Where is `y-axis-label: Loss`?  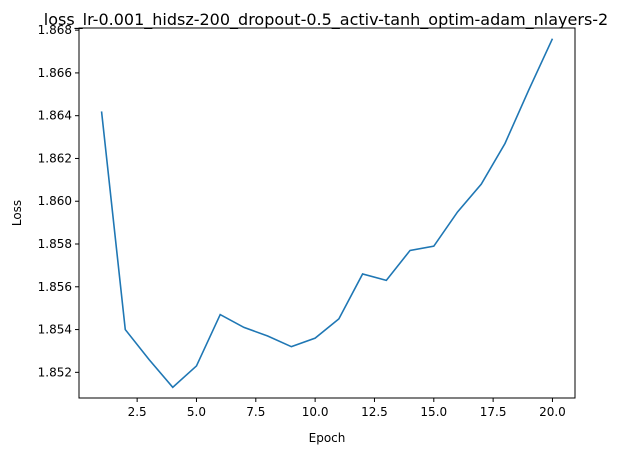 y-axis-label: Loss is located at coordinates (17, 213).